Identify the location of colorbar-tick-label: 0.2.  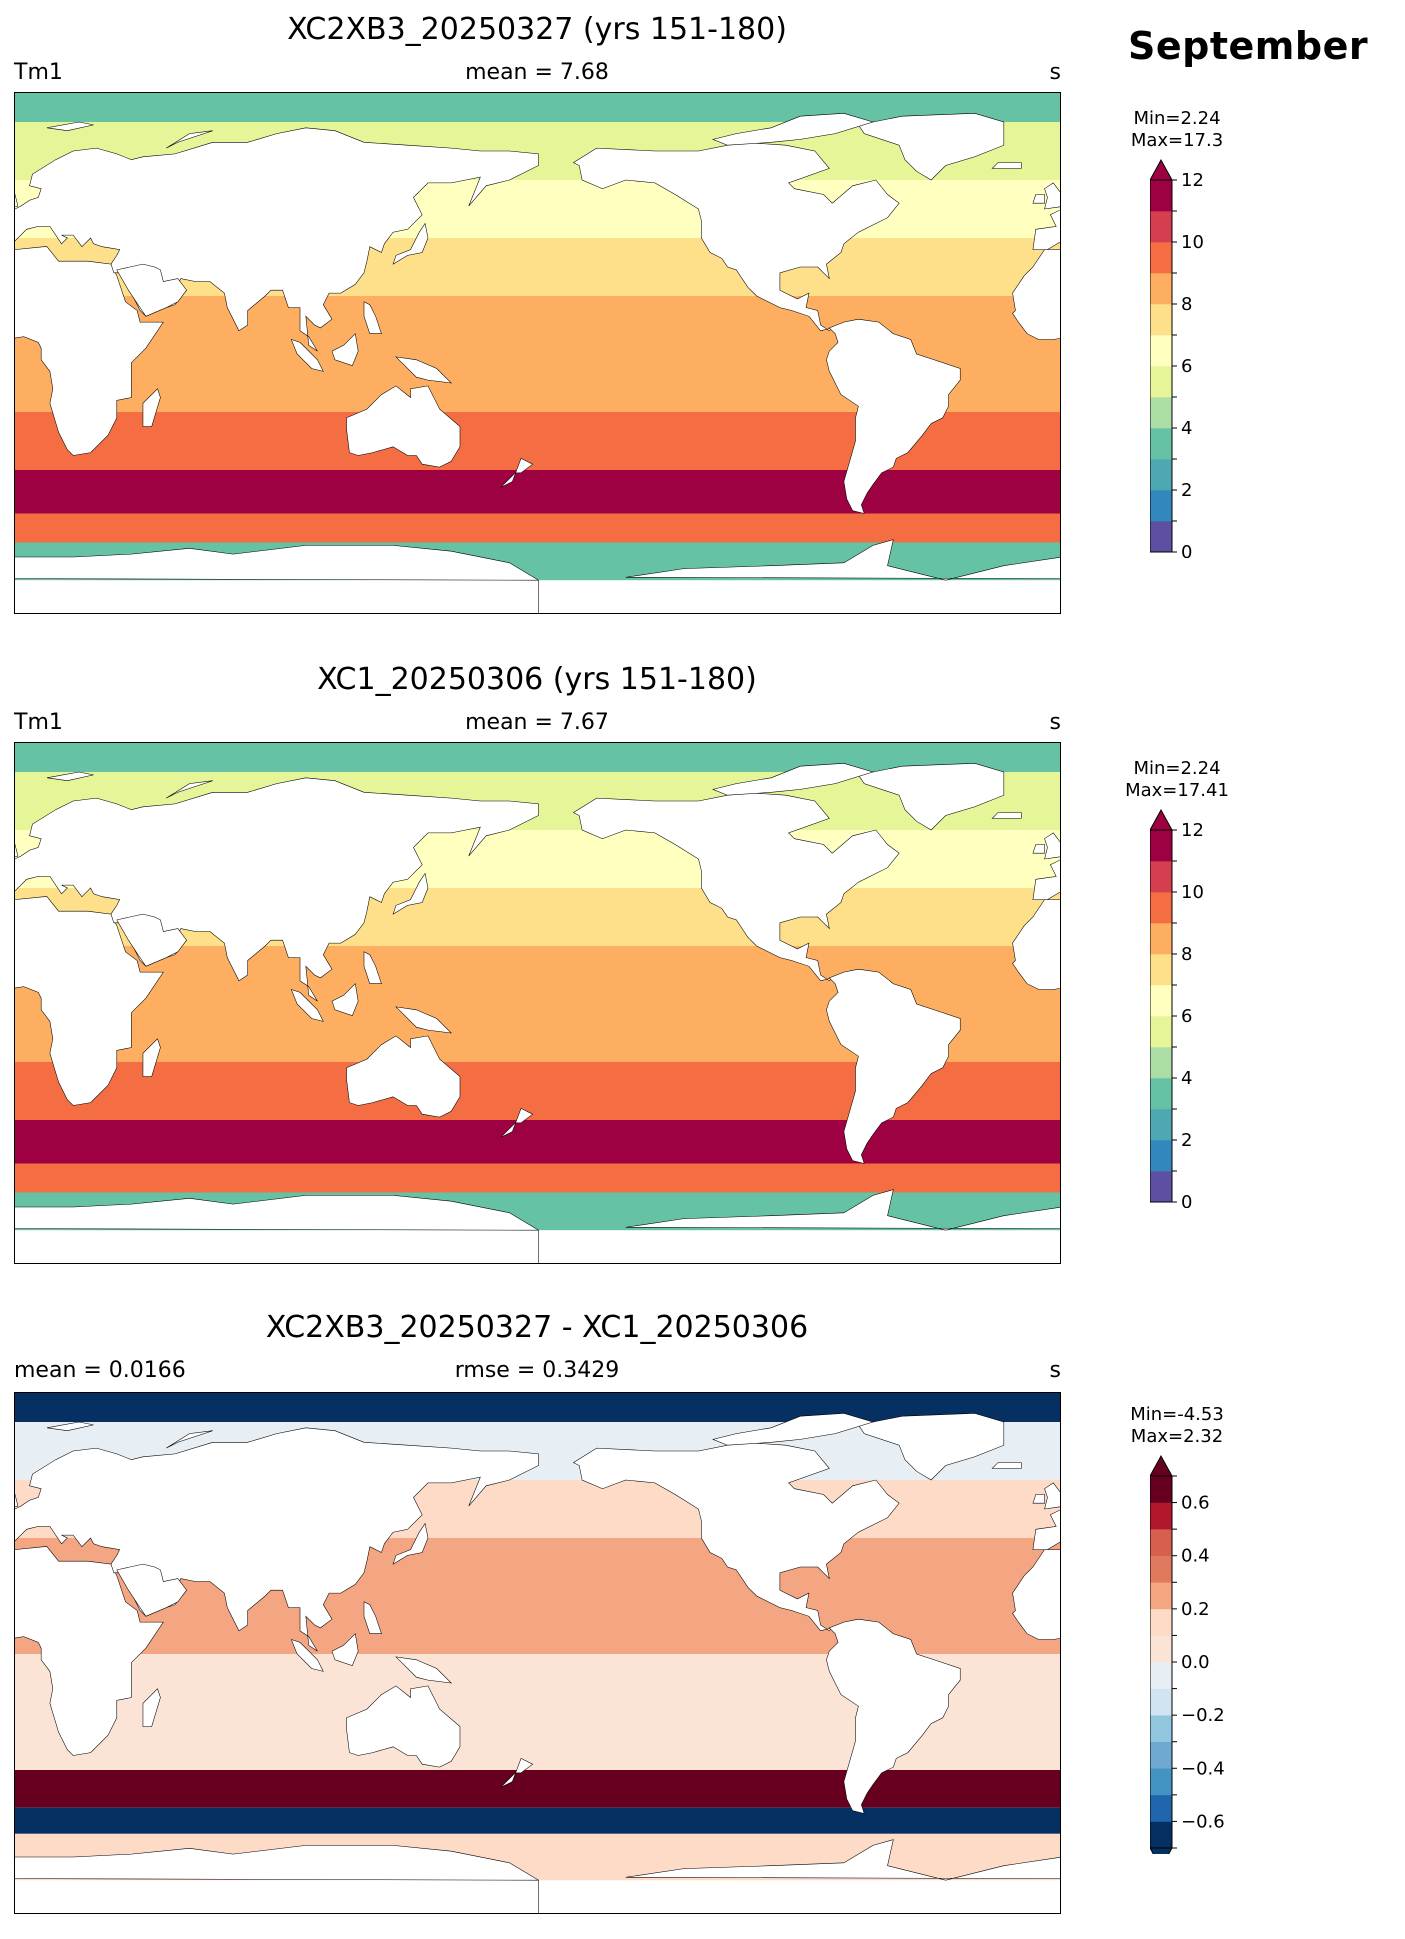
(1195, 1609).